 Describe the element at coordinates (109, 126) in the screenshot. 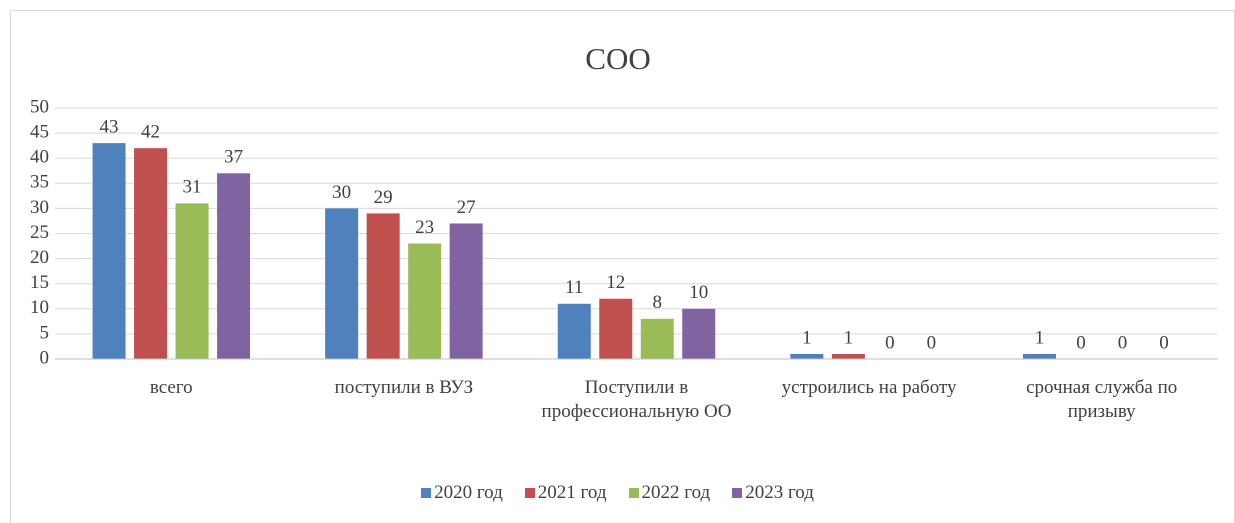

I see `data-label: 43` at that location.